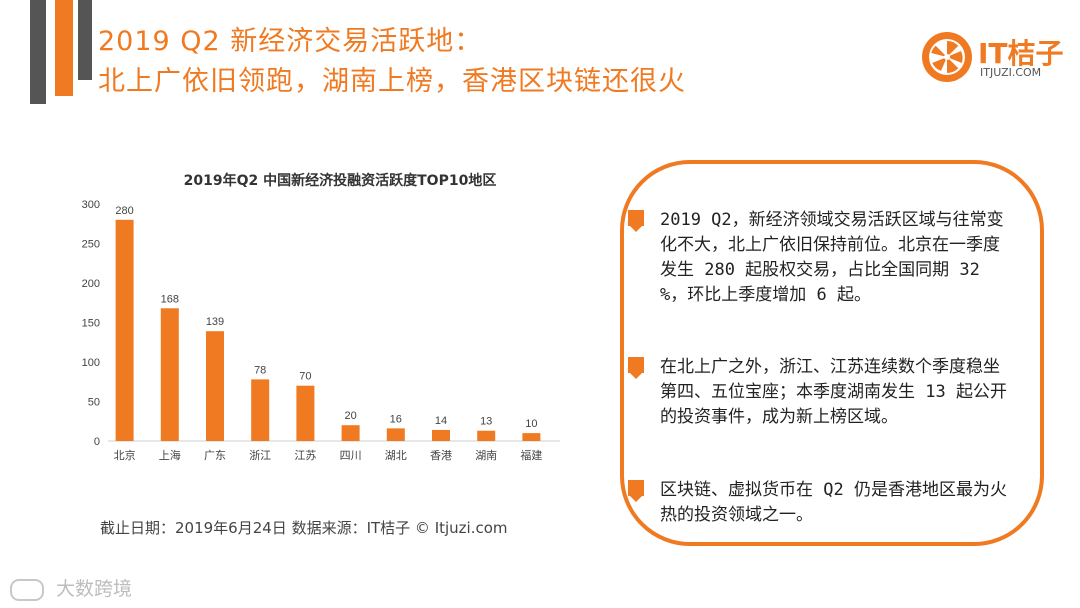 The width and height of the screenshot is (1080, 608). What do you see at coordinates (351, 455) in the screenshot?
I see `x-tick-label: 四川` at bounding box center [351, 455].